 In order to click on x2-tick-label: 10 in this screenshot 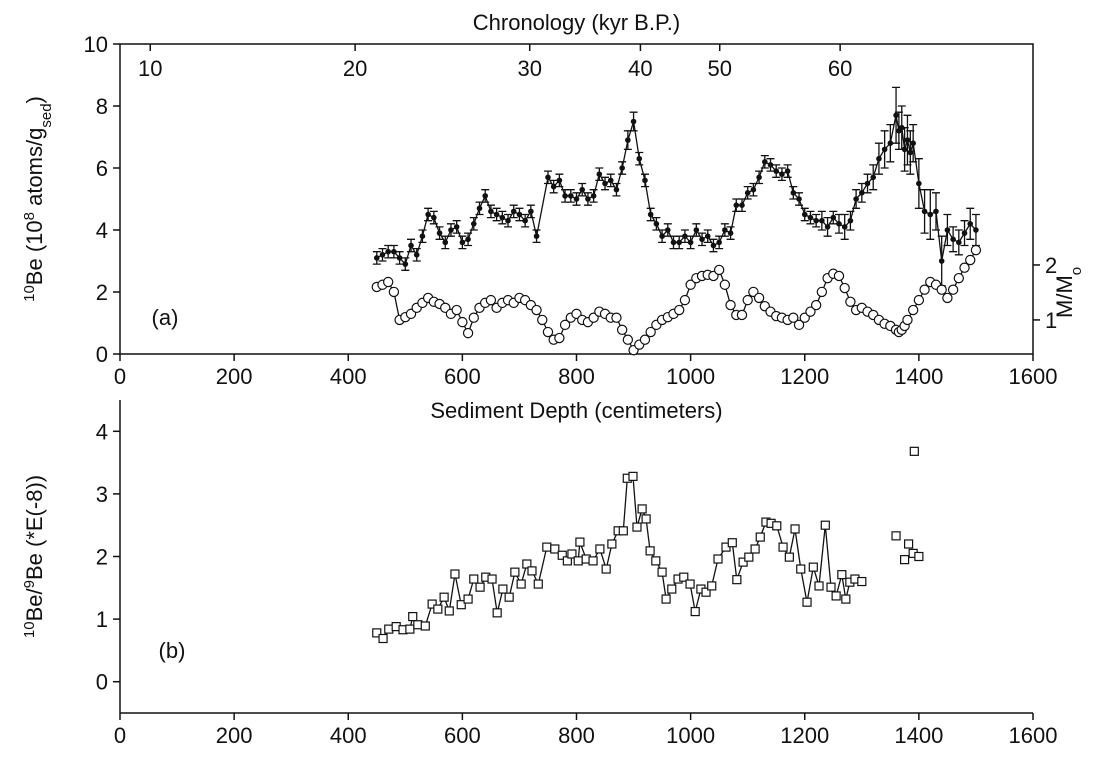, I will do `click(150, 68)`.